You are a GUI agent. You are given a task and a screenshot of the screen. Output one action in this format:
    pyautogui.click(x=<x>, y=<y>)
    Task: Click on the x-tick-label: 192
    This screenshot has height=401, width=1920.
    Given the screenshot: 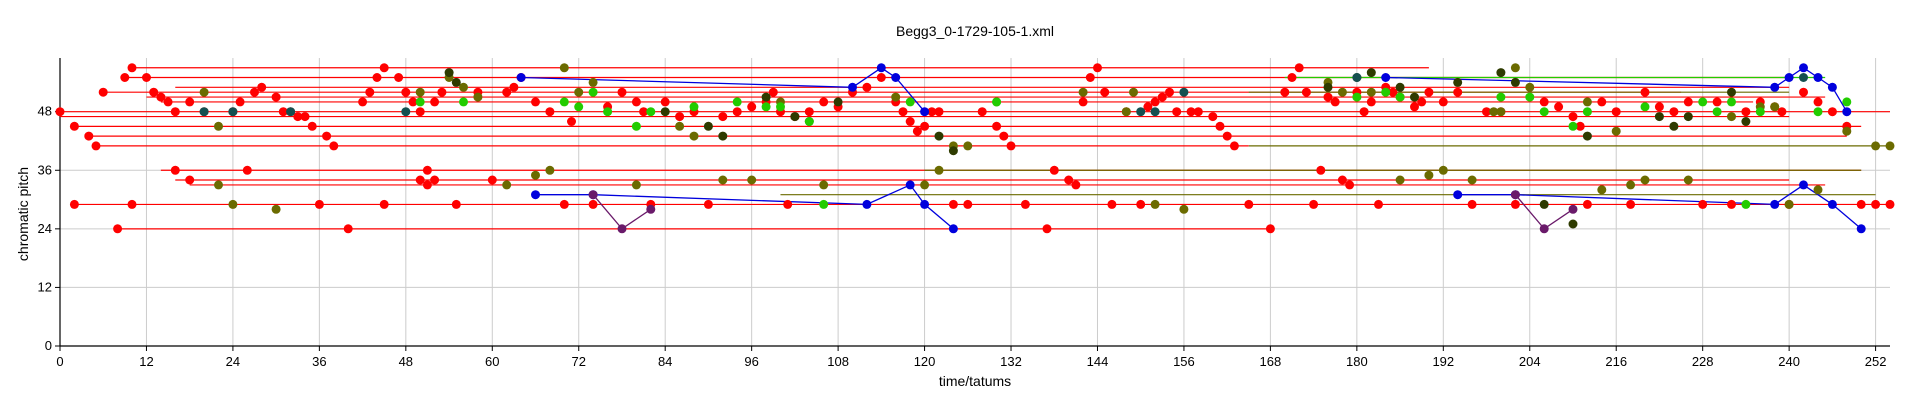 What is the action you would take?
    pyautogui.click(x=1443, y=361)
    